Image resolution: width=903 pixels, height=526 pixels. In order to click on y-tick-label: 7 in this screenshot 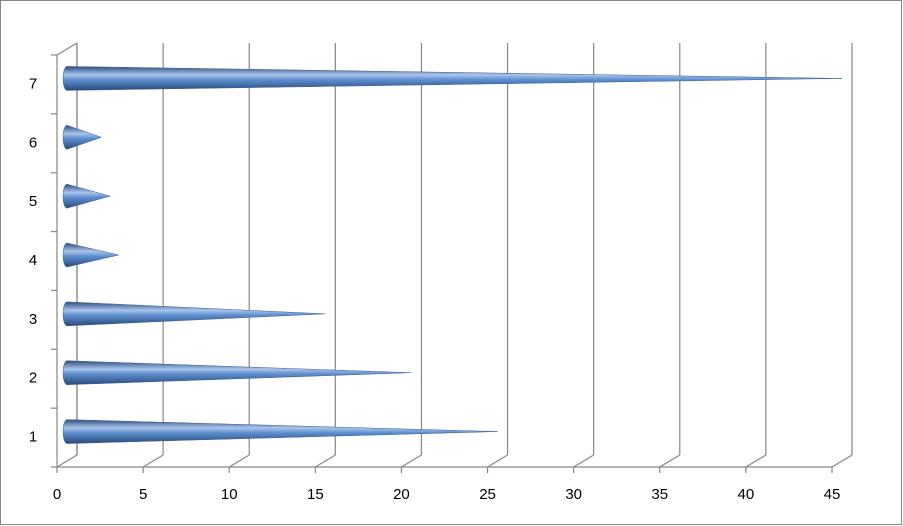, I will do `click(33, 83)`.